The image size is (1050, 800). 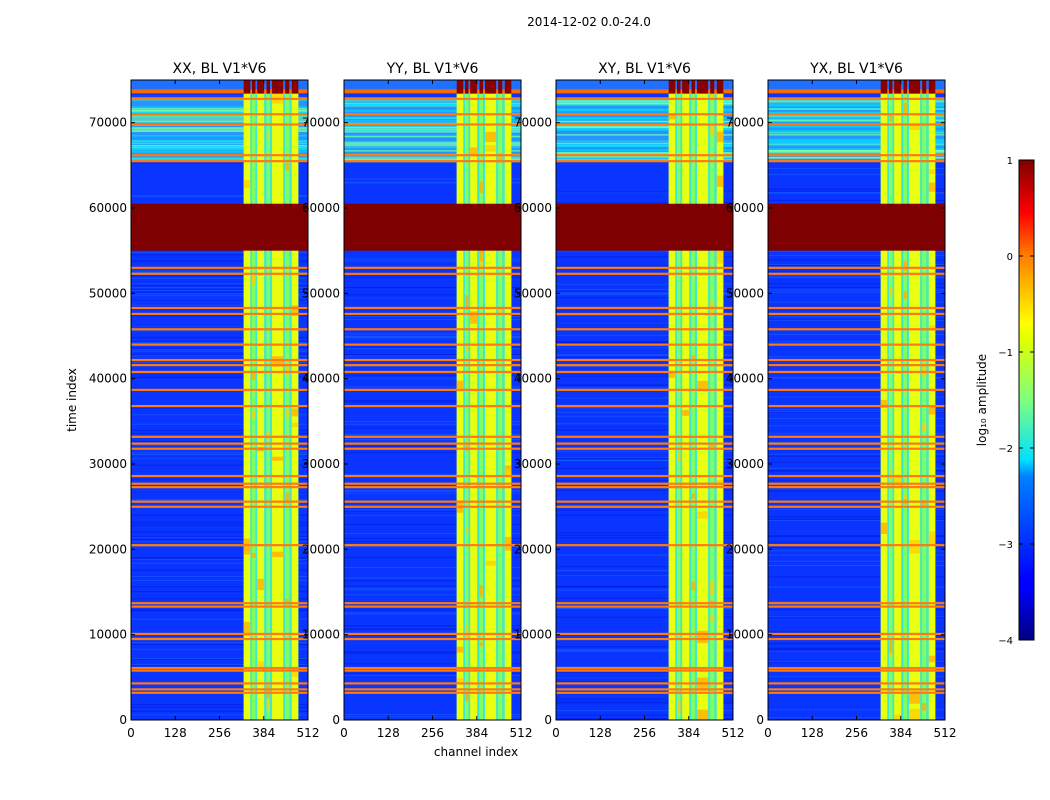 I want to click on y-tick-label: 30000, so click(x=533, y=464).